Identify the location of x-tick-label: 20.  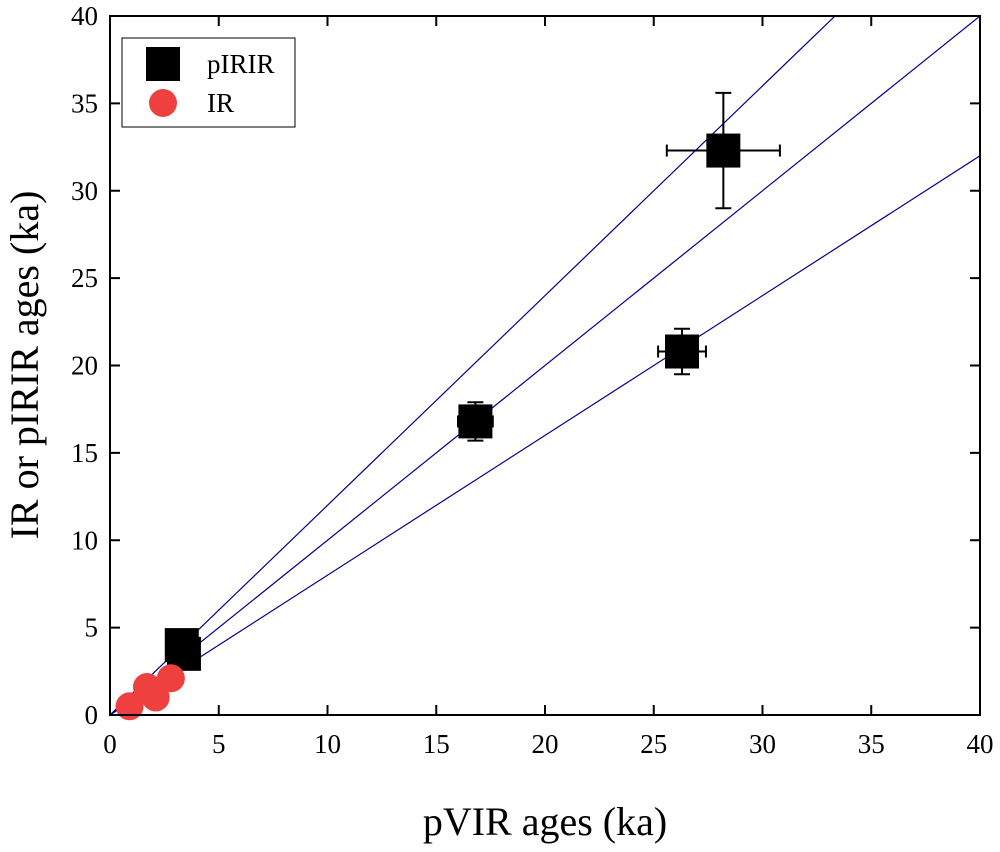
(545, 744).